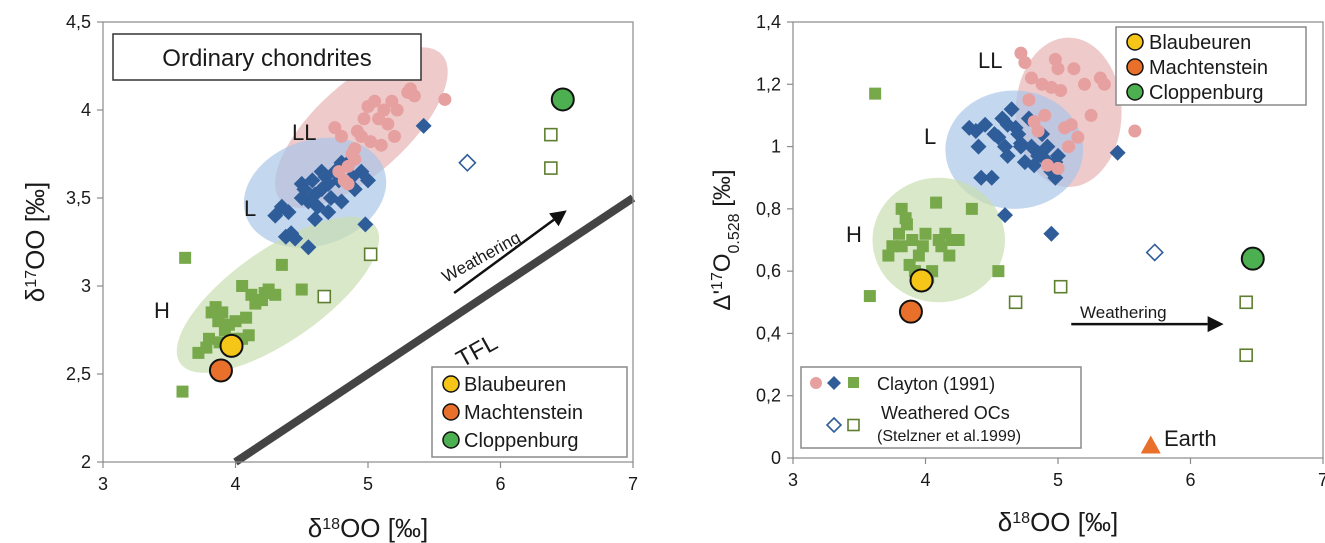 The height and width of the screenshot is (543, 1325). Describe the element at coordinates (910, 311) in the screenshot. I see `chart-right-point-machtenstein` at that location.